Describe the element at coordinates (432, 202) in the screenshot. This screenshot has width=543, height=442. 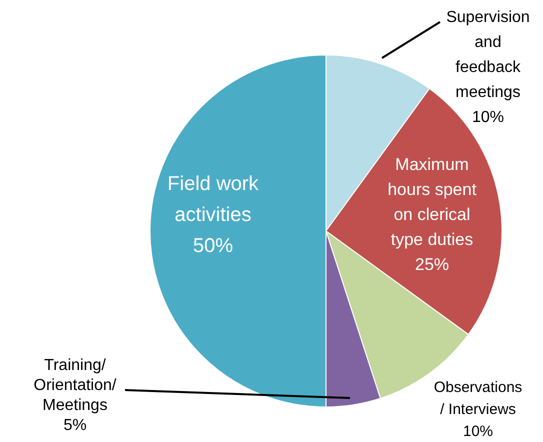
I see `slice-label: Maximum hours spent on clerical type duties` at that location.